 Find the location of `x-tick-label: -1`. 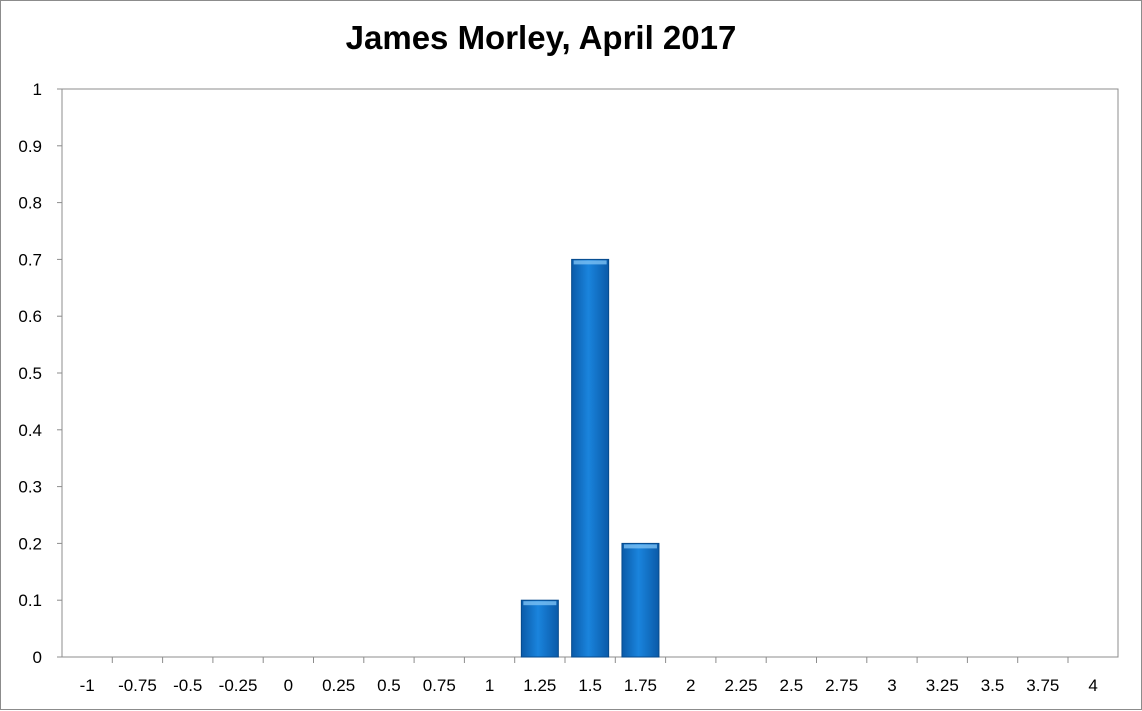

x-tick-label: -1 is located at coordinates (87, 685).